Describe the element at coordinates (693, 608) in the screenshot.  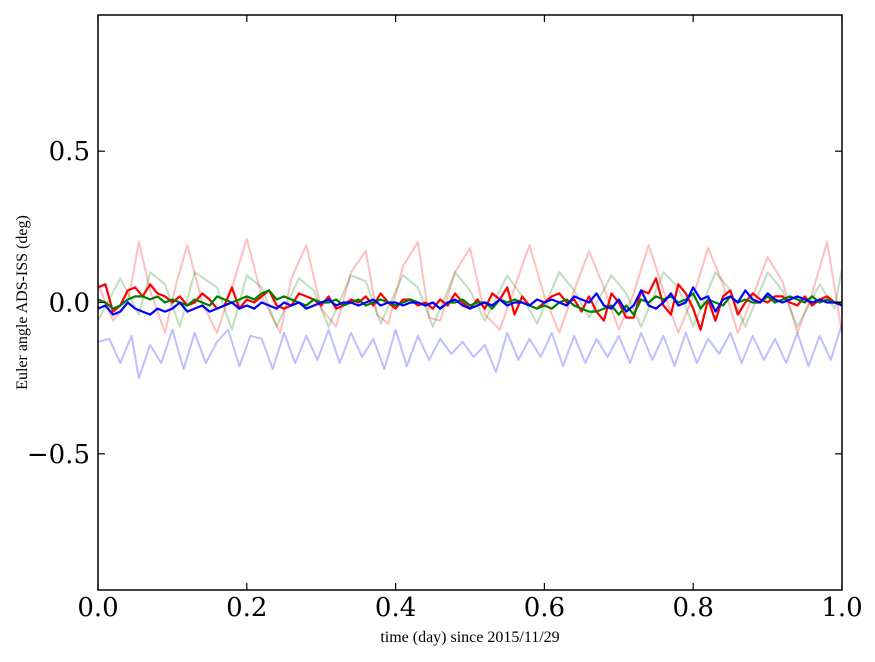
I see `x-tick-label: 0.8` at that location.